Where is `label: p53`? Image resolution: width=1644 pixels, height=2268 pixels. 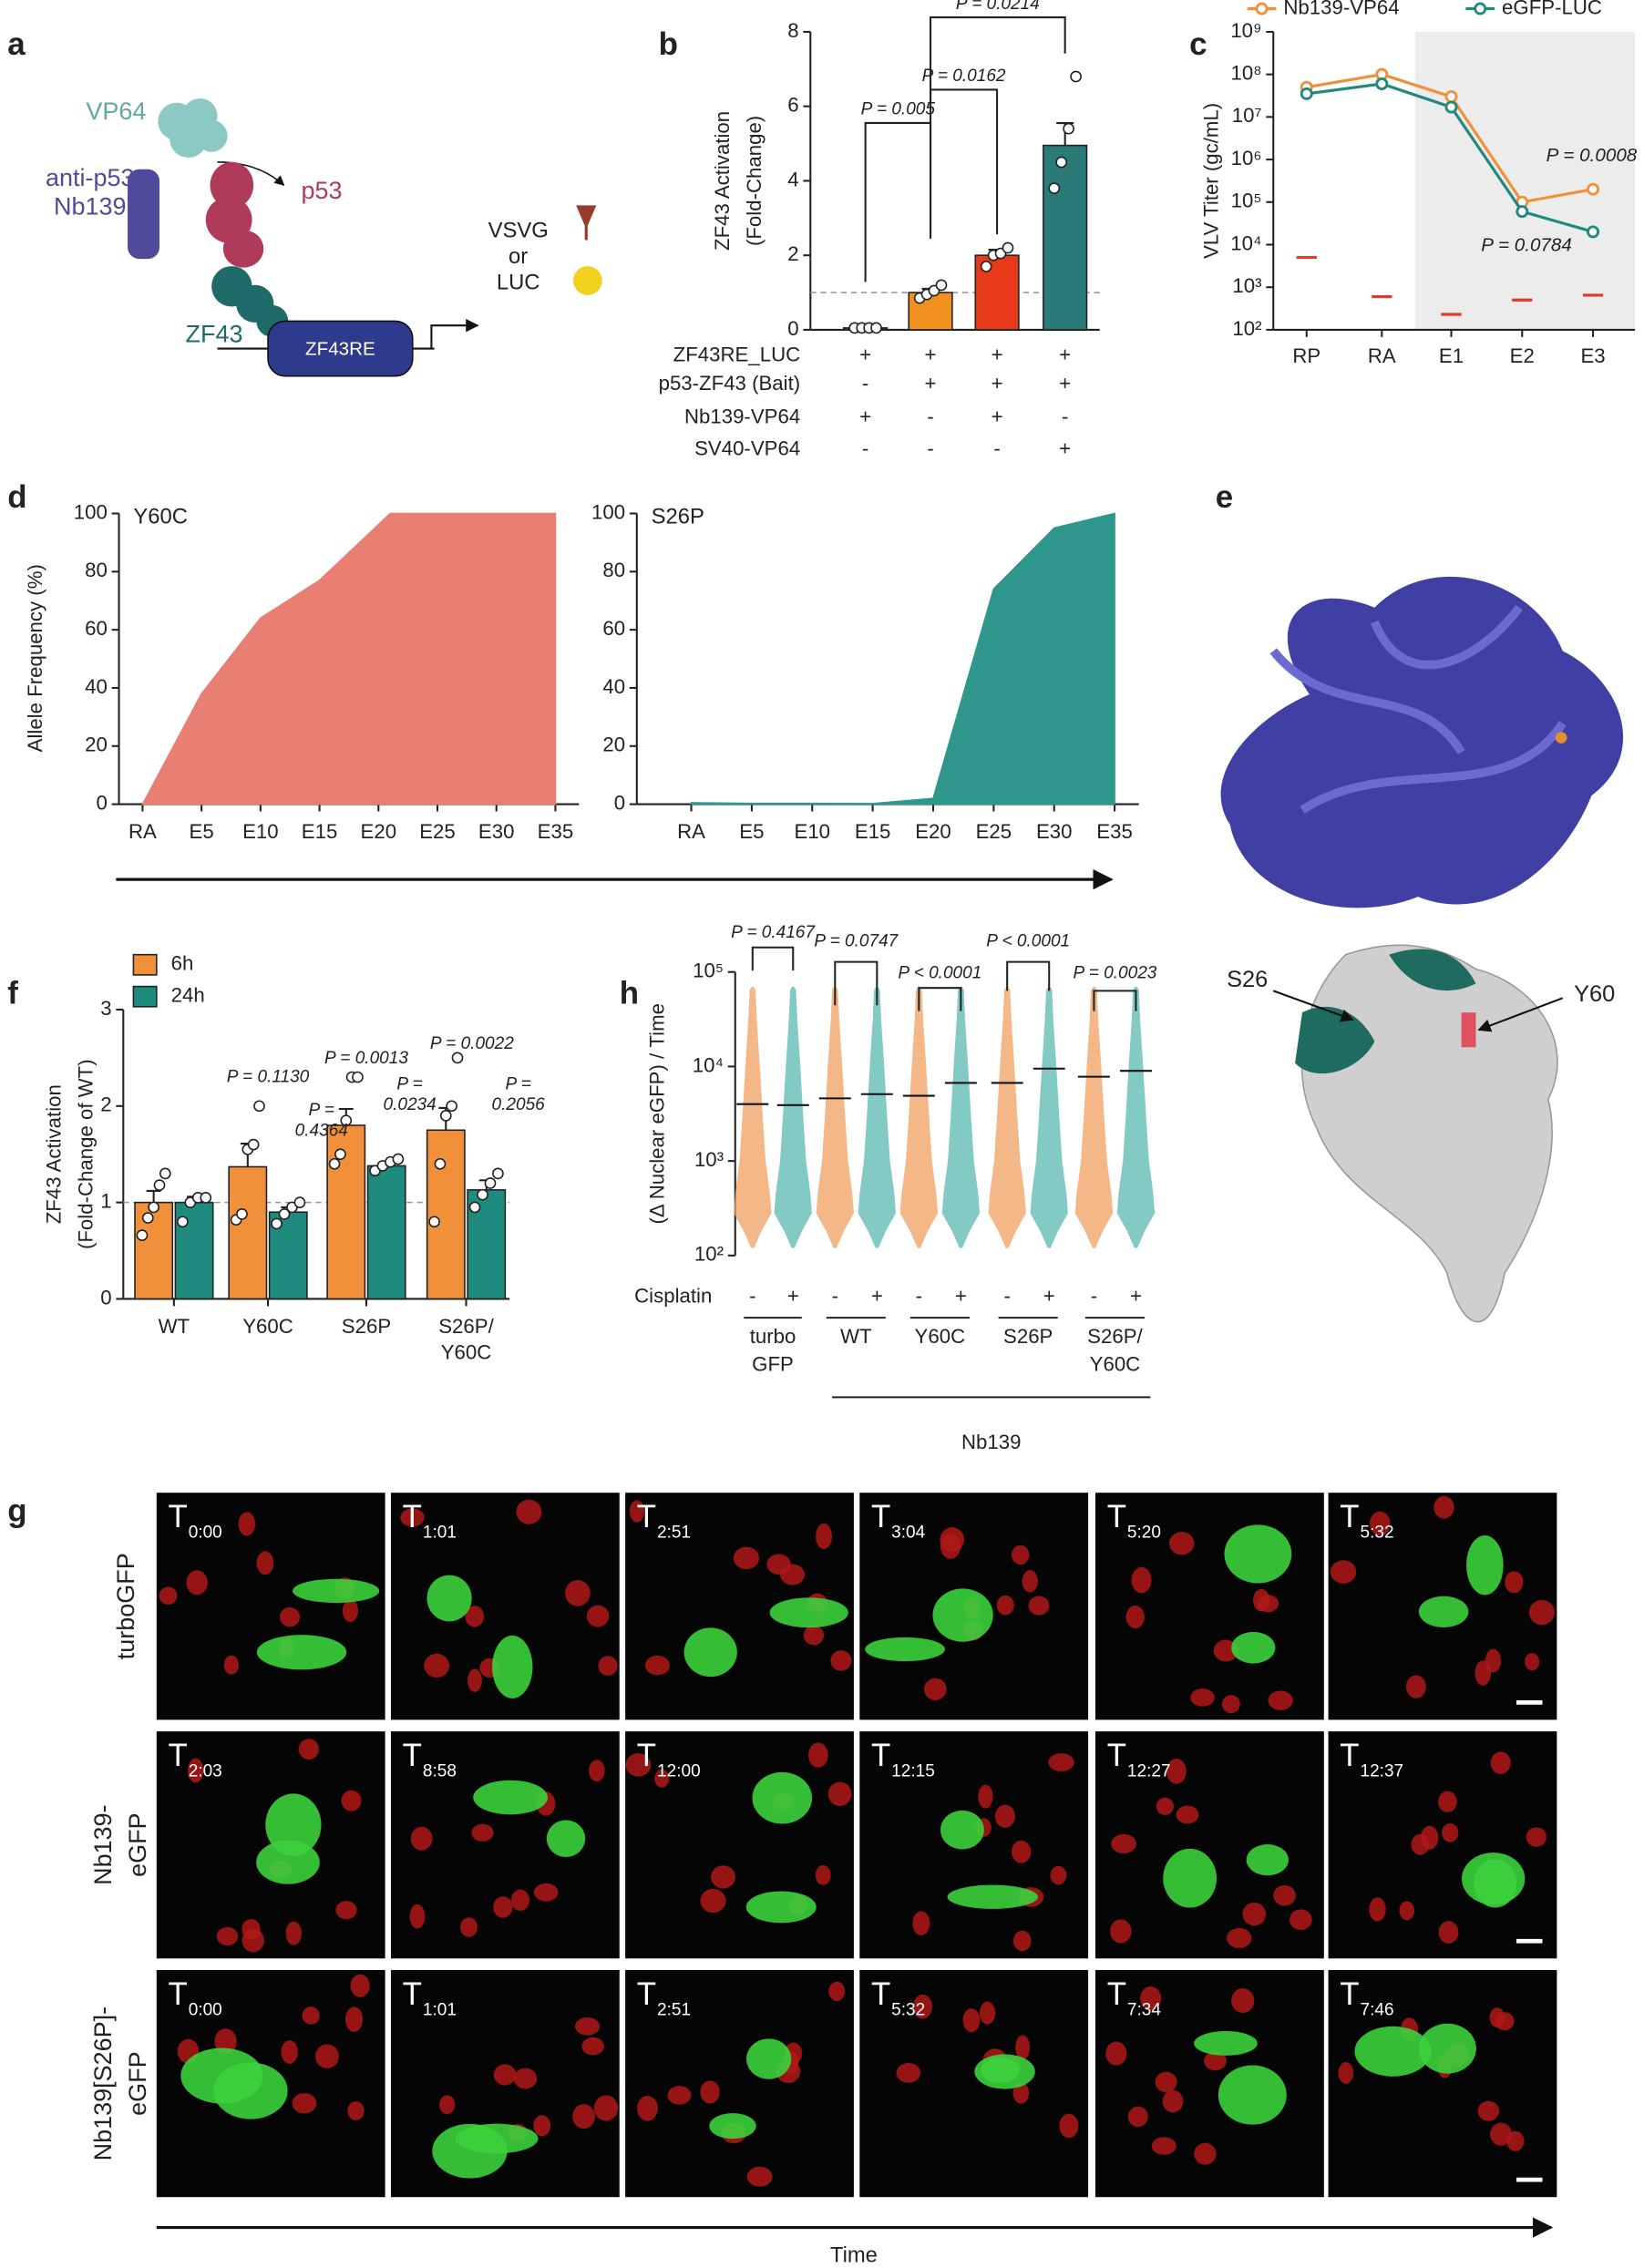
label: p53 is located at coordinates (322, 190).